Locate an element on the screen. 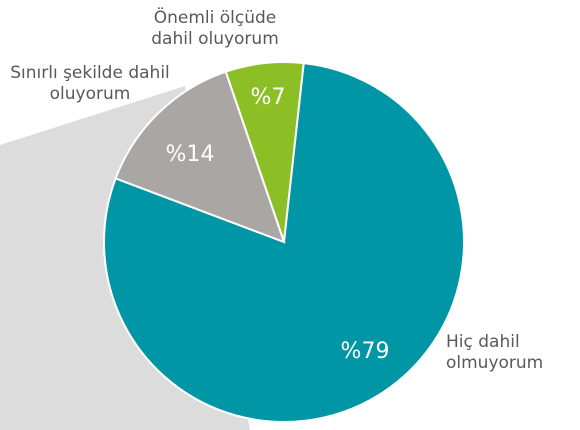 Image resolution: width=580 pixels, height=430 pixels. category-label: Sınırlı şekilde dahil oluyorum is located at coordinates (90, 83).